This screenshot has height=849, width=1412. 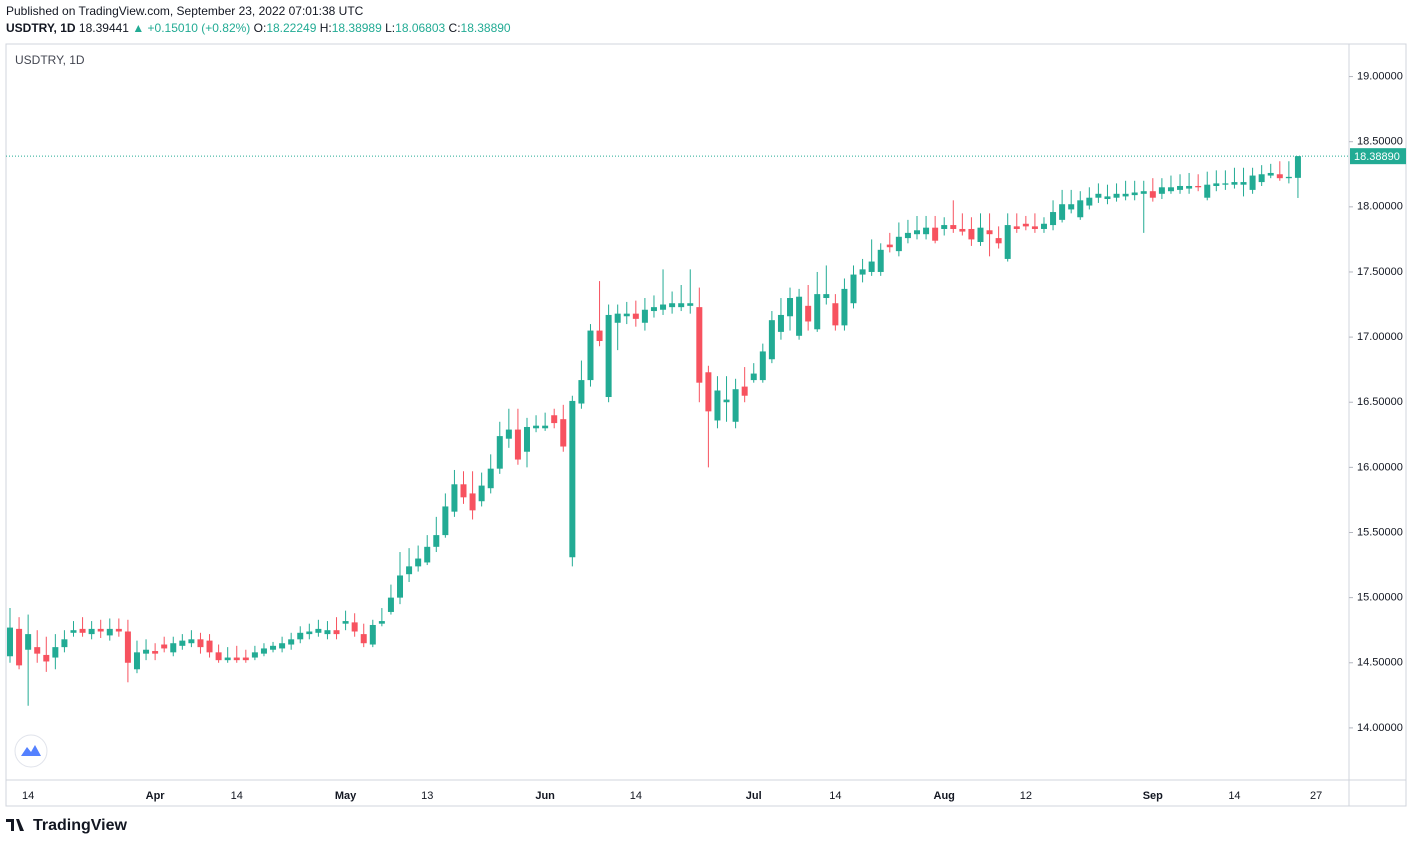 I want to click on y-tick-label: 18.50000, so click(x=1380, y=142).